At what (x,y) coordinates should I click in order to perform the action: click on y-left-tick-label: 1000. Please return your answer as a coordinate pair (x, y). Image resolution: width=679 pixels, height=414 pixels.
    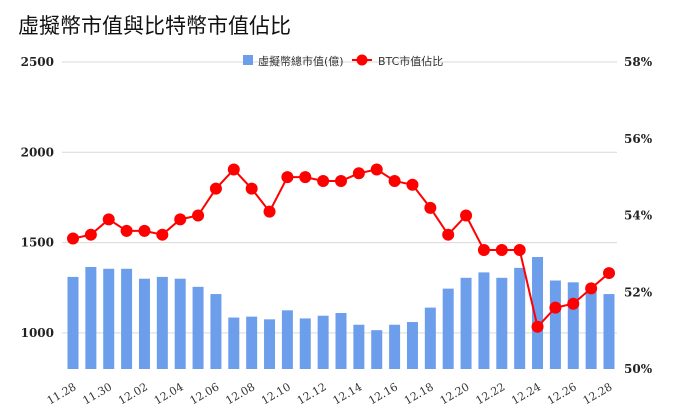
    Looking at the image, I should click on (37, 333).